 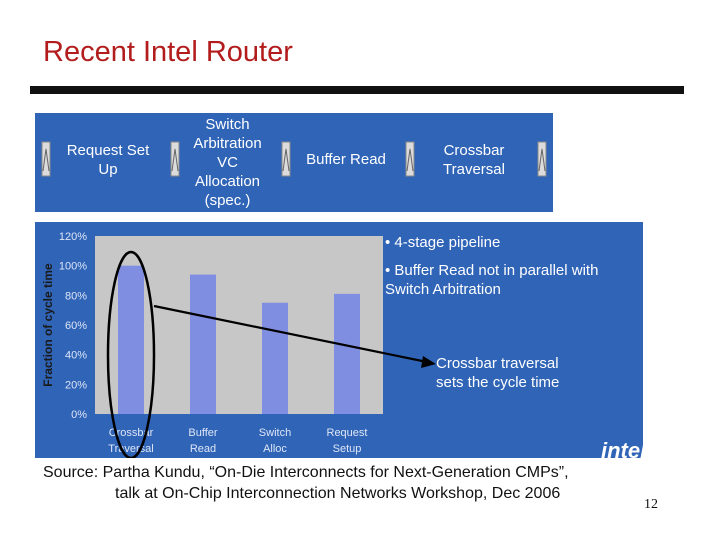 What do you see at coordinates (227, 162) in the screenshot?
I see `stage-switch-arbitration: Switch Arbitration VC Allocation (spec.)` at bounding box center [227, 162].